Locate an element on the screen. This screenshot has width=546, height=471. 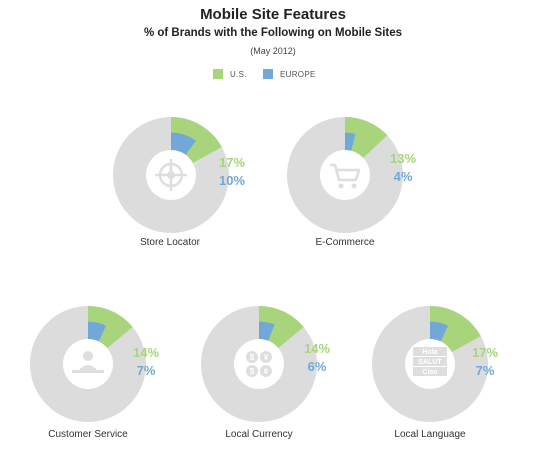
donut-panel-local-language: Hola SALUT Ciao 17% 7% Local Language is located at coordinates (435, 373).